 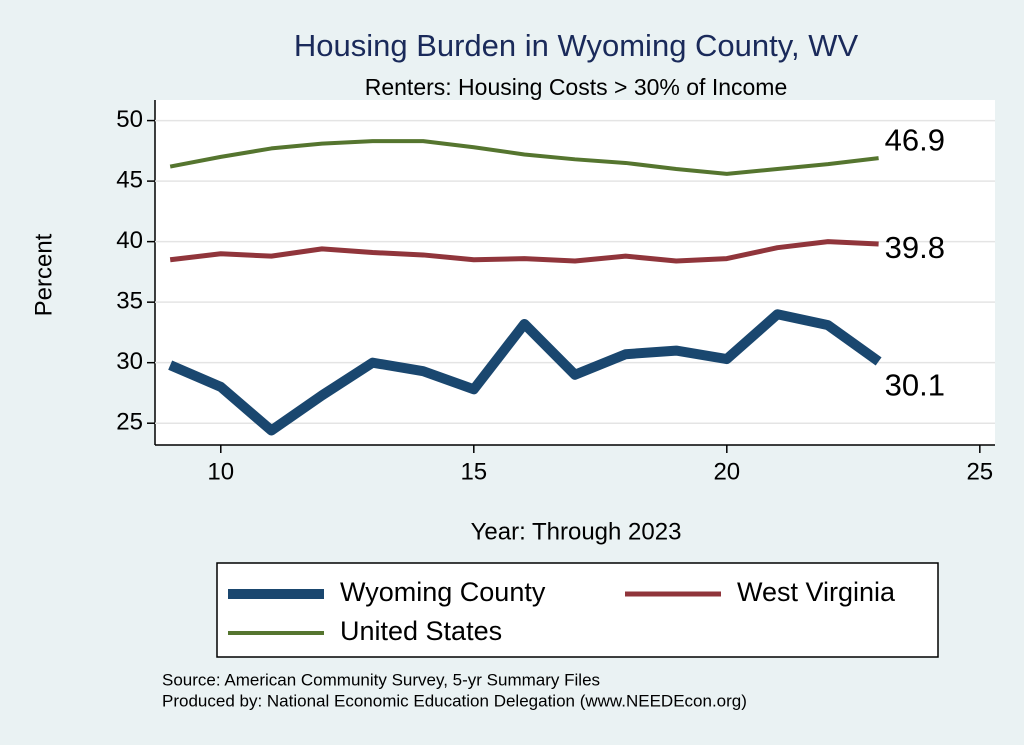 I want to click on chart-subtitle: Renters: Housing Costs > 30% of Income, so click(x=576, y=87).